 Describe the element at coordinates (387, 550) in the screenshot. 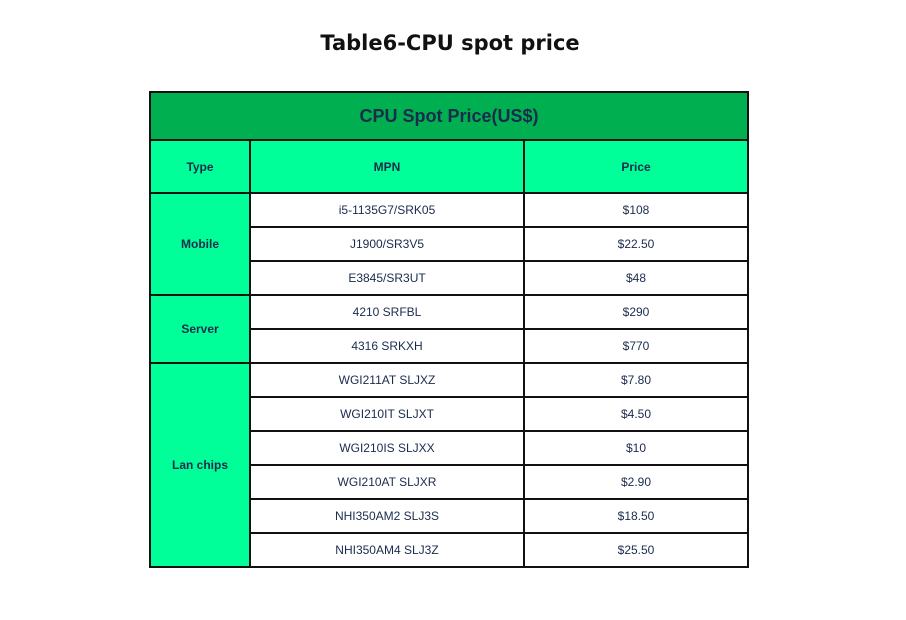

I see `mpn-cell: NHI350AM4 SLJ3Z` at that location.